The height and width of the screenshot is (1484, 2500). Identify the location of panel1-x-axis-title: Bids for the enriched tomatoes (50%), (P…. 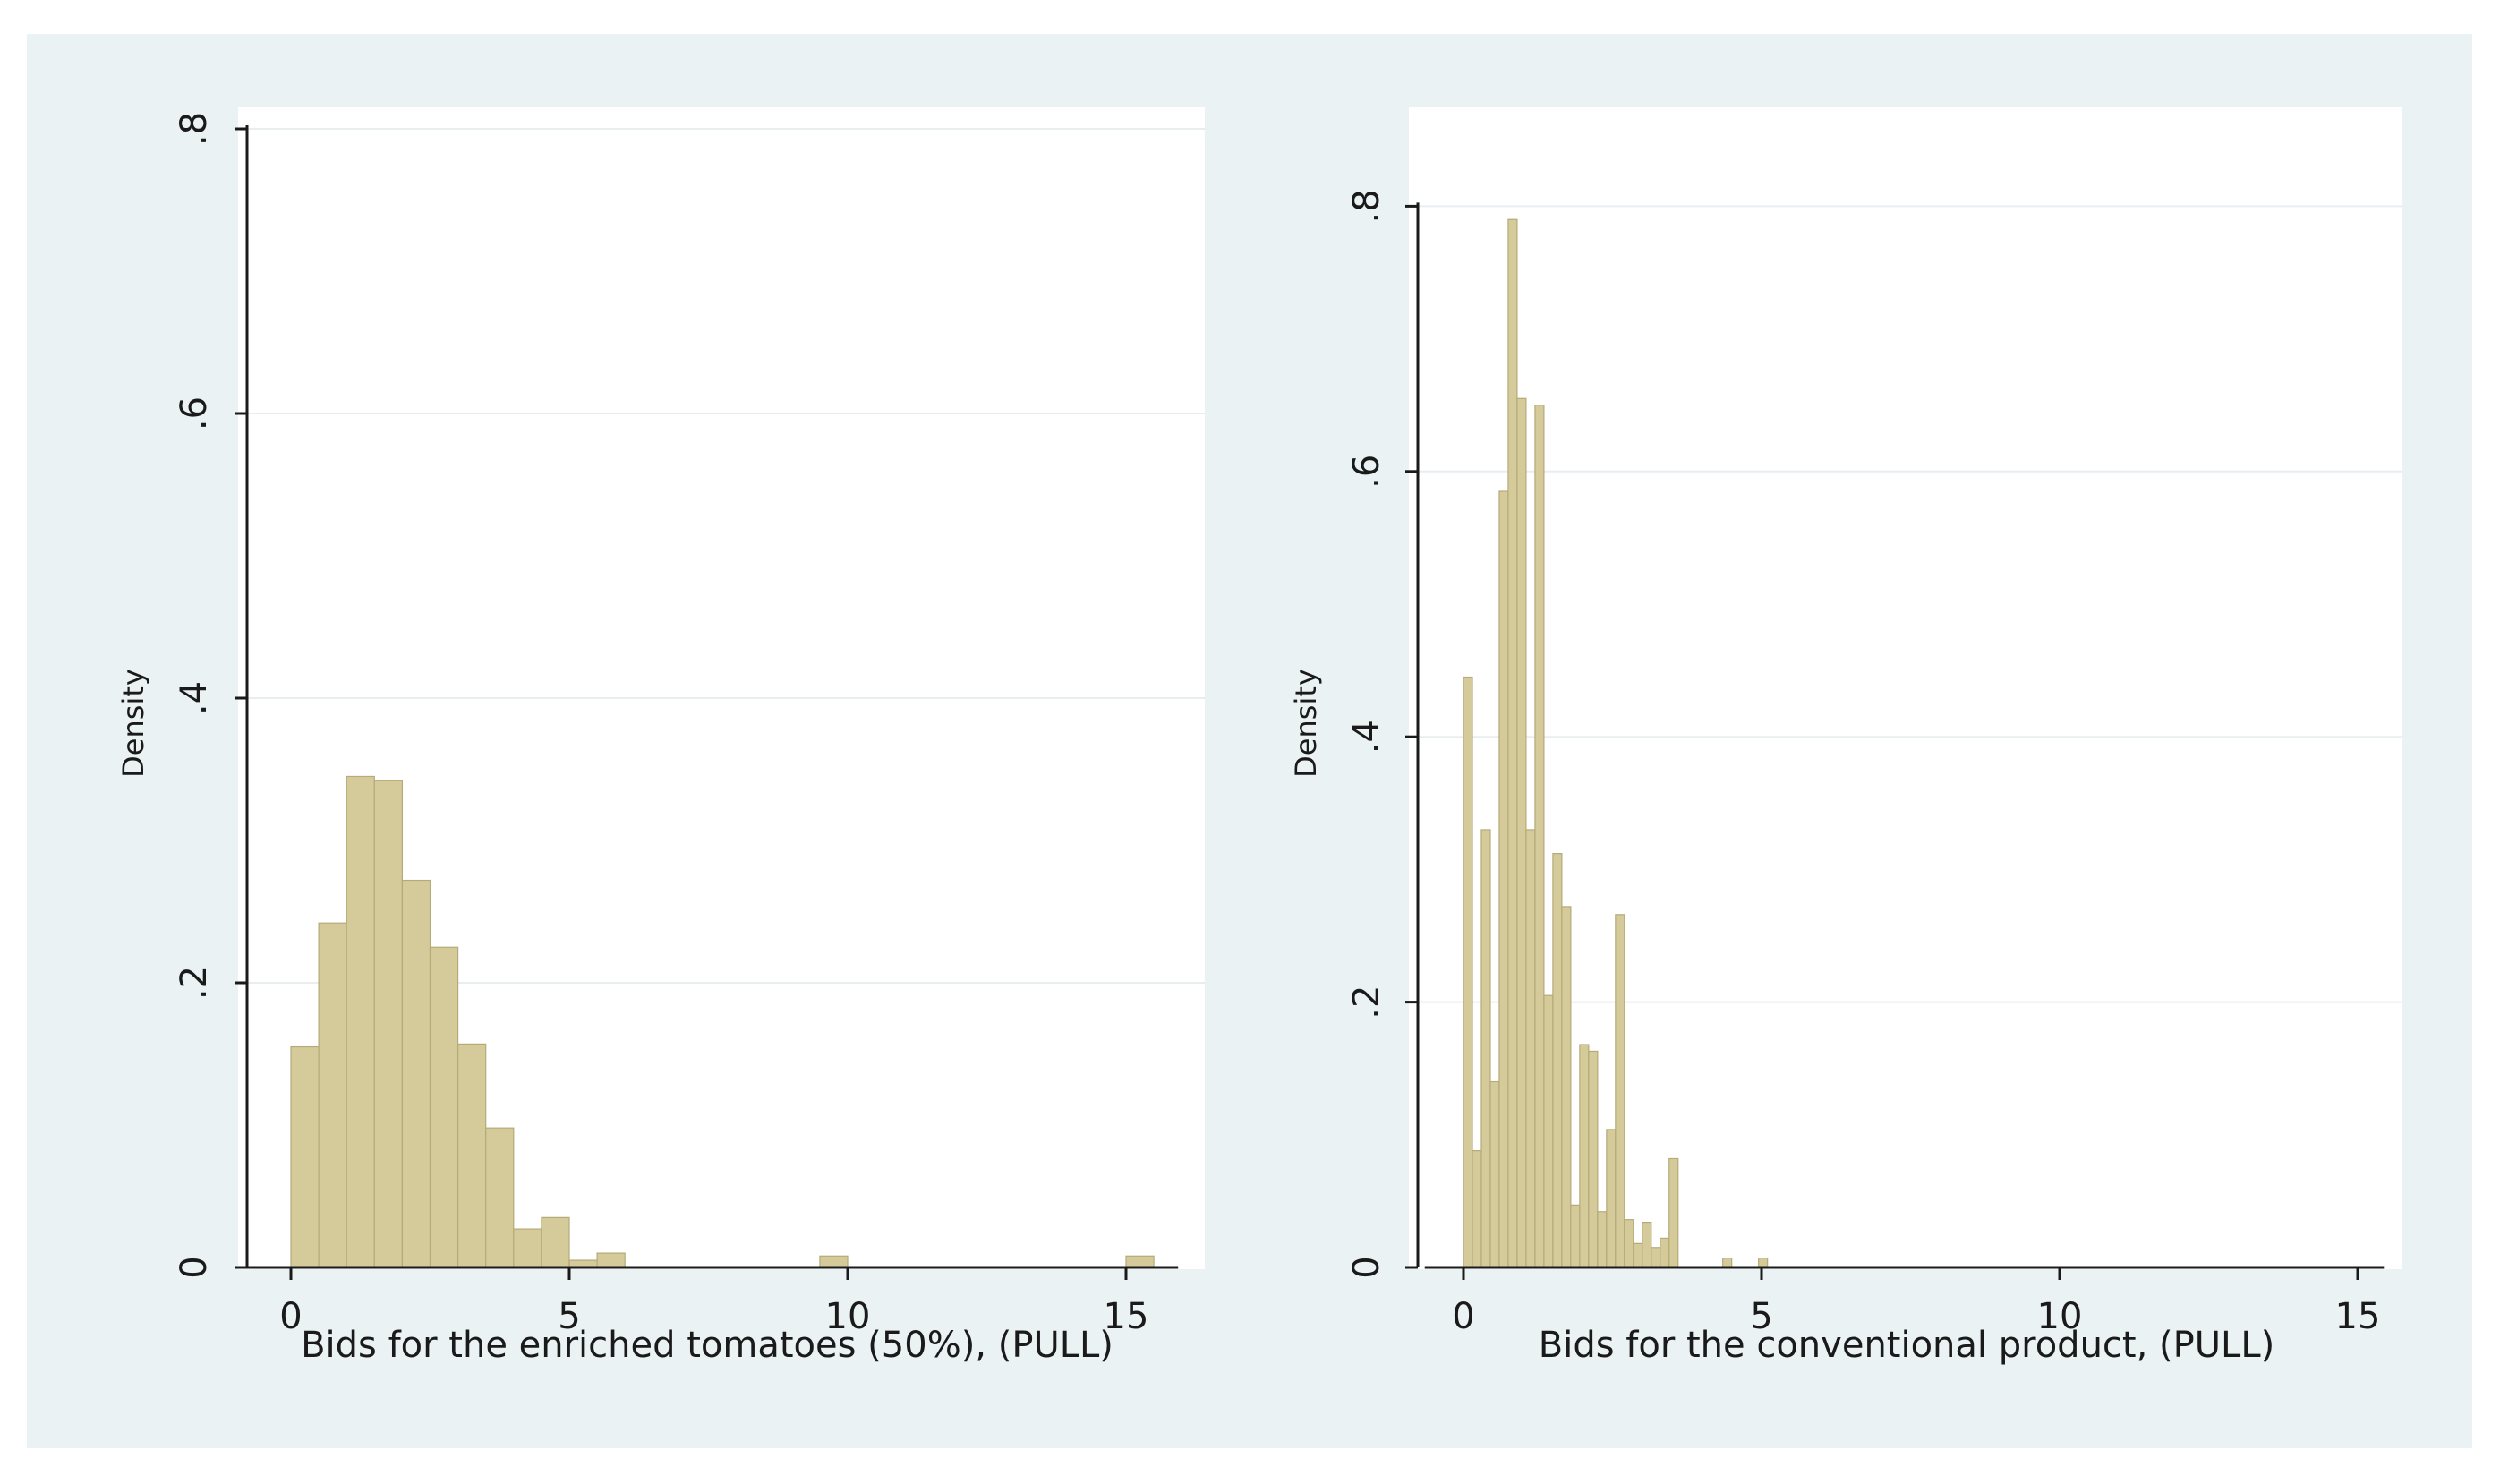
(707, 1345).